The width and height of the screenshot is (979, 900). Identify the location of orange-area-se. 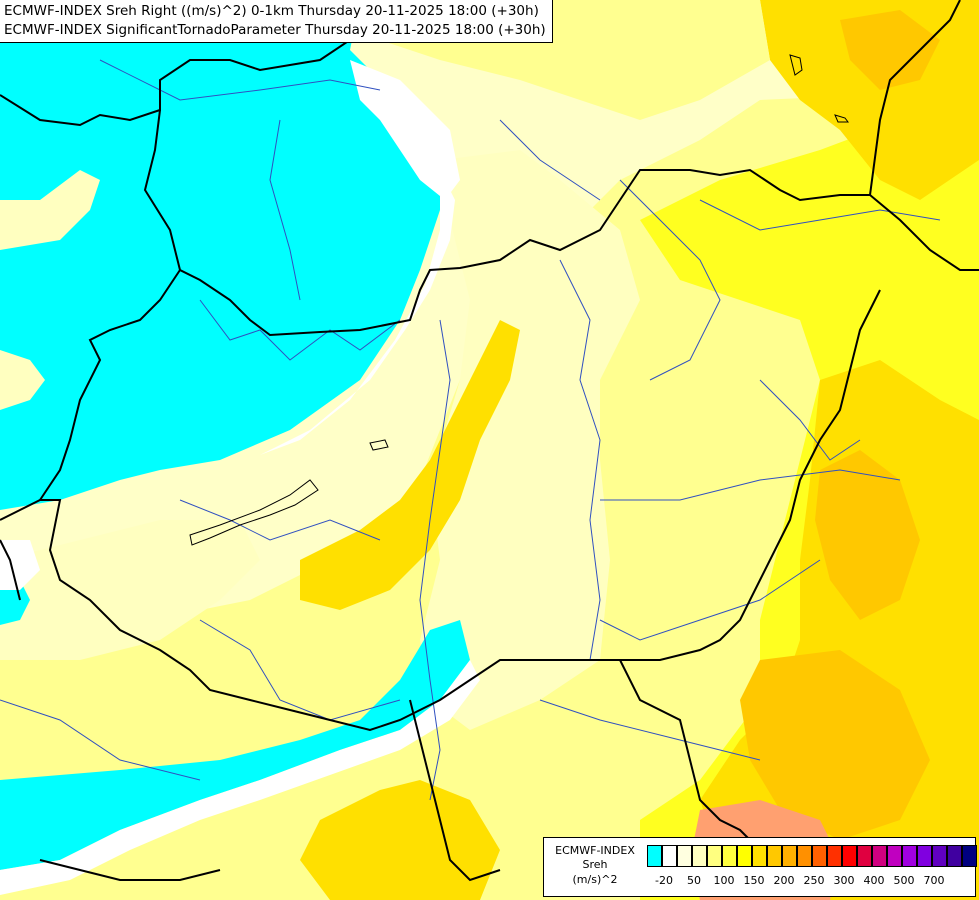
(835, 745).